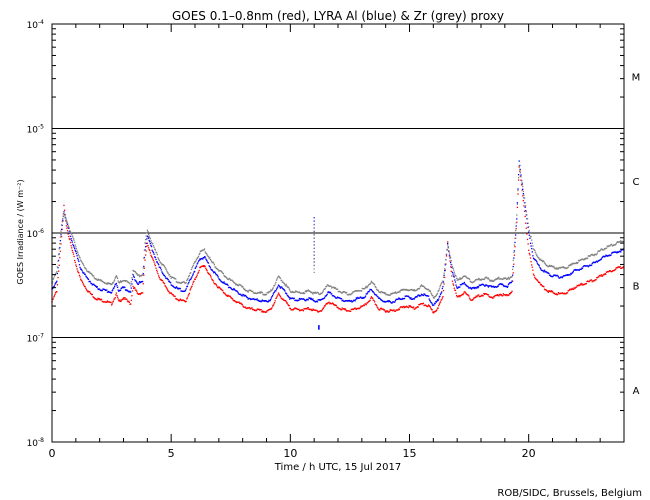 The width and height of the screenshot is (650, 500). What do you see at coordinates (338, 467) in the screenshot?
I see `x-axis-label: Time / h UTC, 15 Jul 2017` at bounding box center [338, 467].